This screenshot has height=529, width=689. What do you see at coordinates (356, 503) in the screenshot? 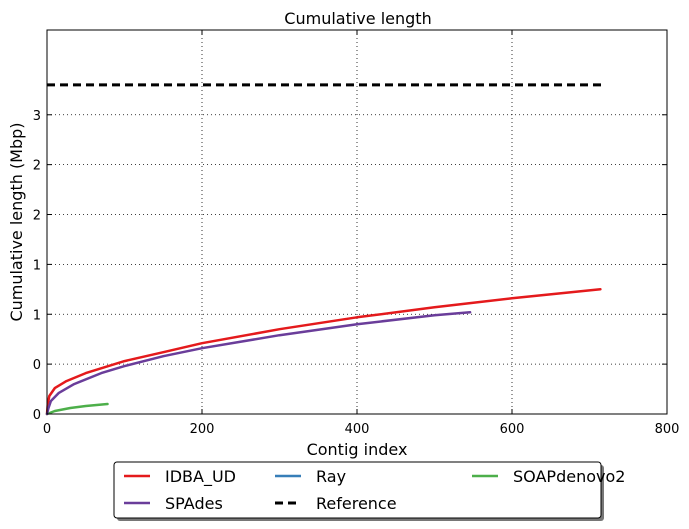
I see `legend-label-reference: Reference` at bounding box center [356, 503].